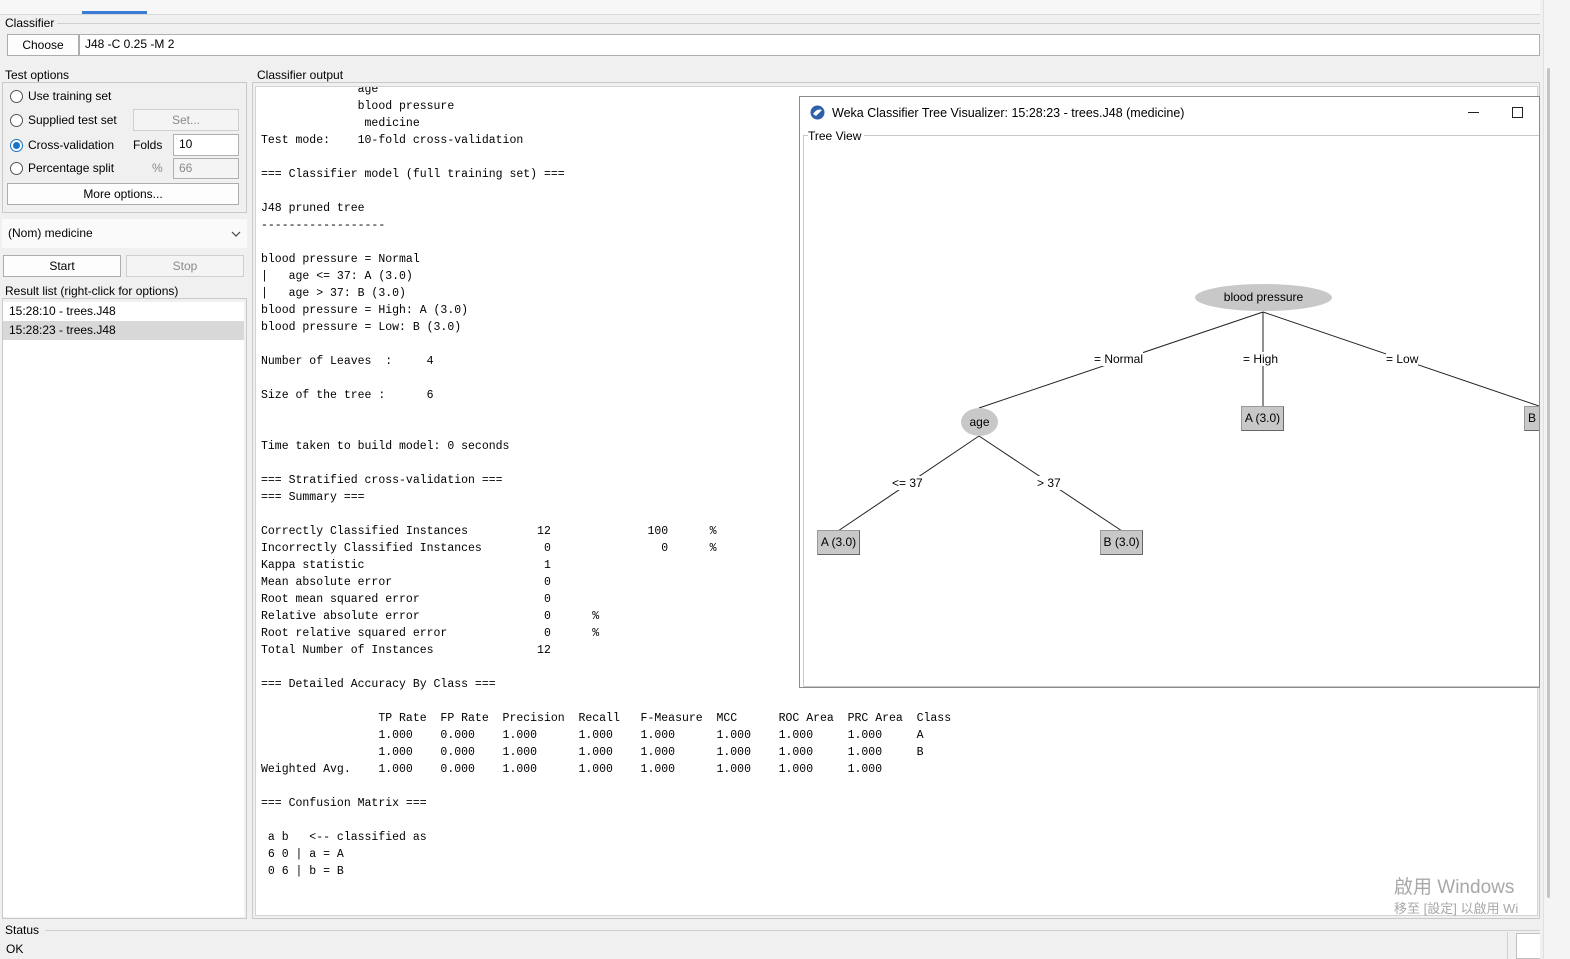 The image size is (1570, 959). I want to click on scrollbar-thumb, so click(1548, 483).